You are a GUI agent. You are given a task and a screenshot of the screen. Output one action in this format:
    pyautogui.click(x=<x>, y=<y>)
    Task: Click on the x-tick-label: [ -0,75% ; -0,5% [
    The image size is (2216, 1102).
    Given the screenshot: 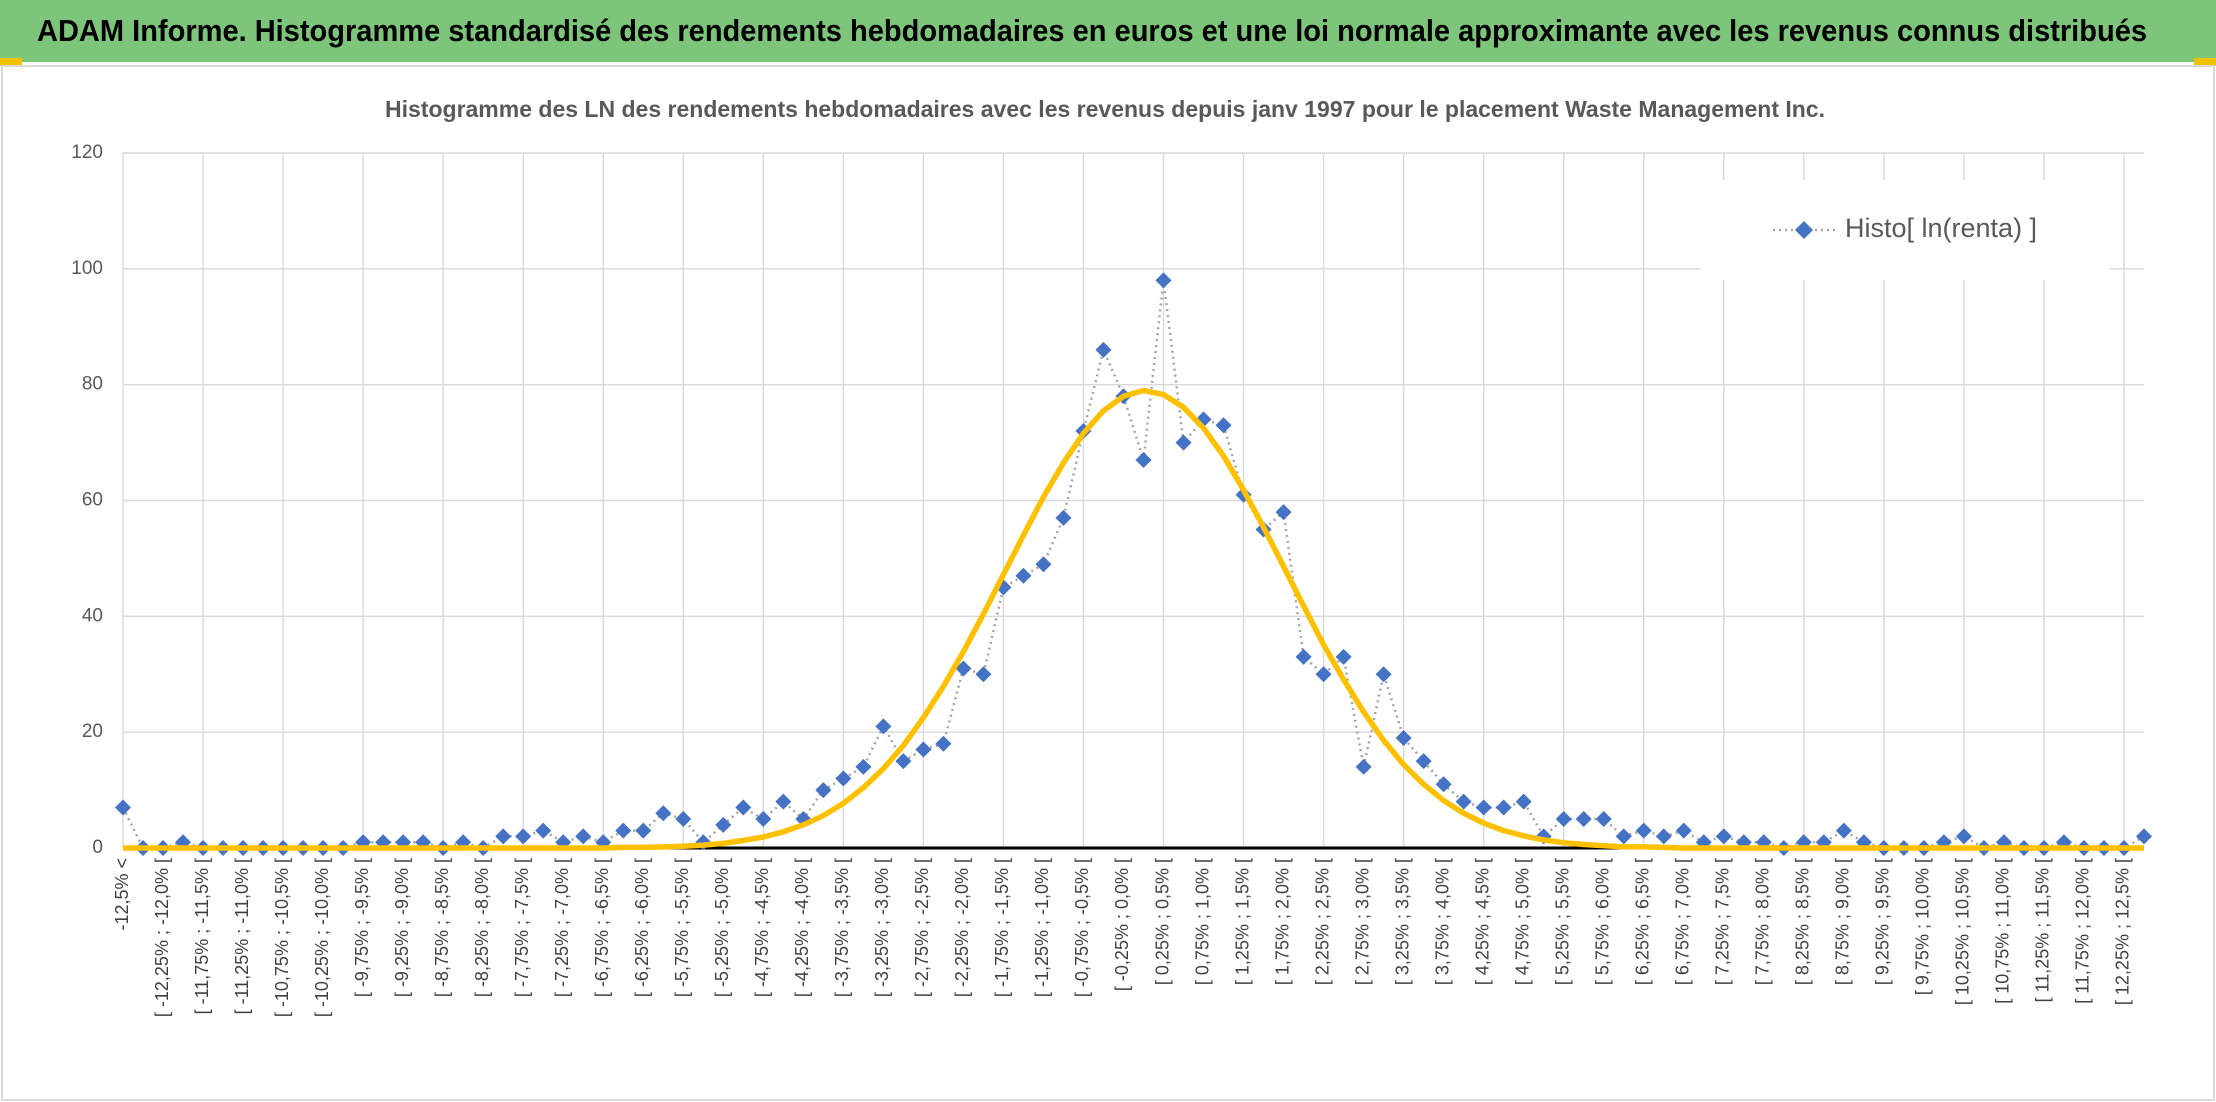 What is the action you would take?
    pyautogui.click(x=1082, y=927)
    